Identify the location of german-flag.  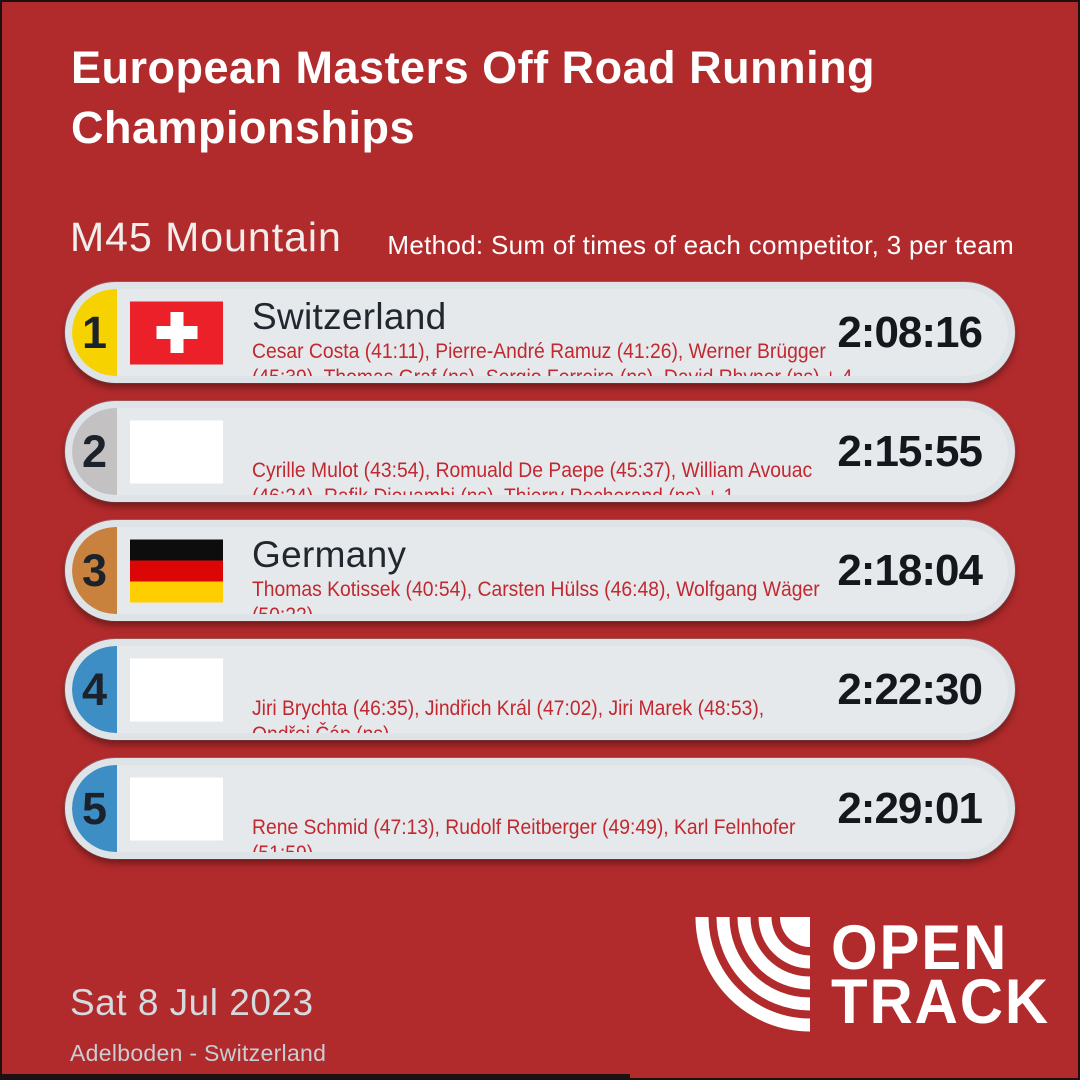
(176, 570).